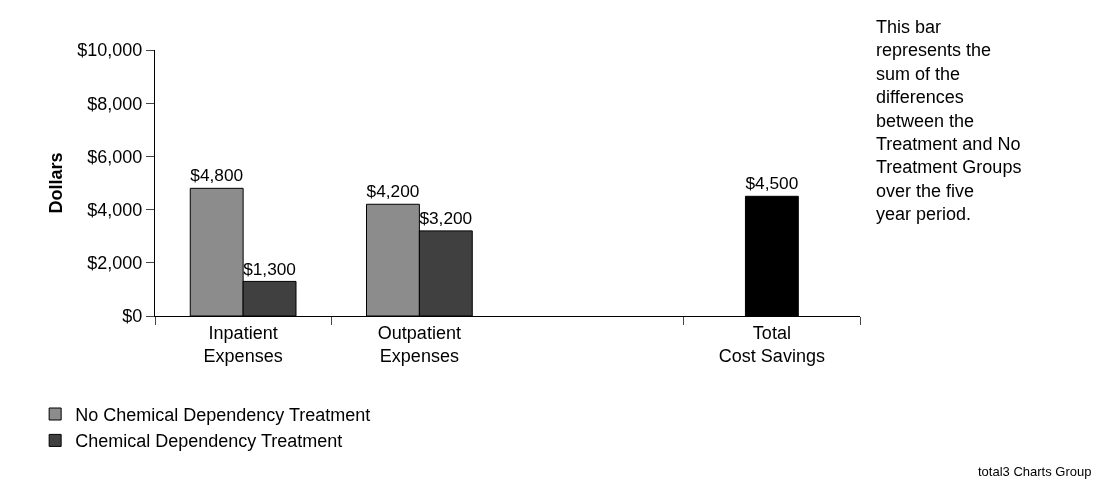  What do you see at coordinates (419, 344) in the screenshot?
I see `x-tick-label: Outpatient Expenses` at bounding box center [419, 344].